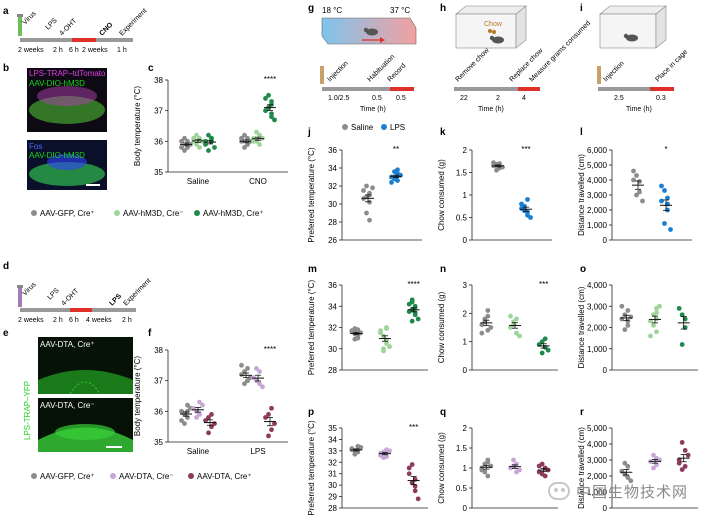 This screenshot has height=522, width=723. I want to click on y-axis-label: Body temperature (°C), so click(137, 126).